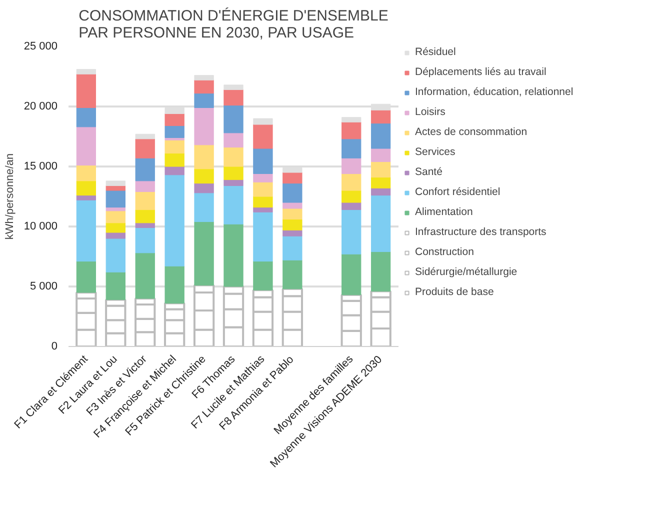 This screenshot has height=524, width=659. I want to click on legend-label: Résiduel, so click(435, 52).